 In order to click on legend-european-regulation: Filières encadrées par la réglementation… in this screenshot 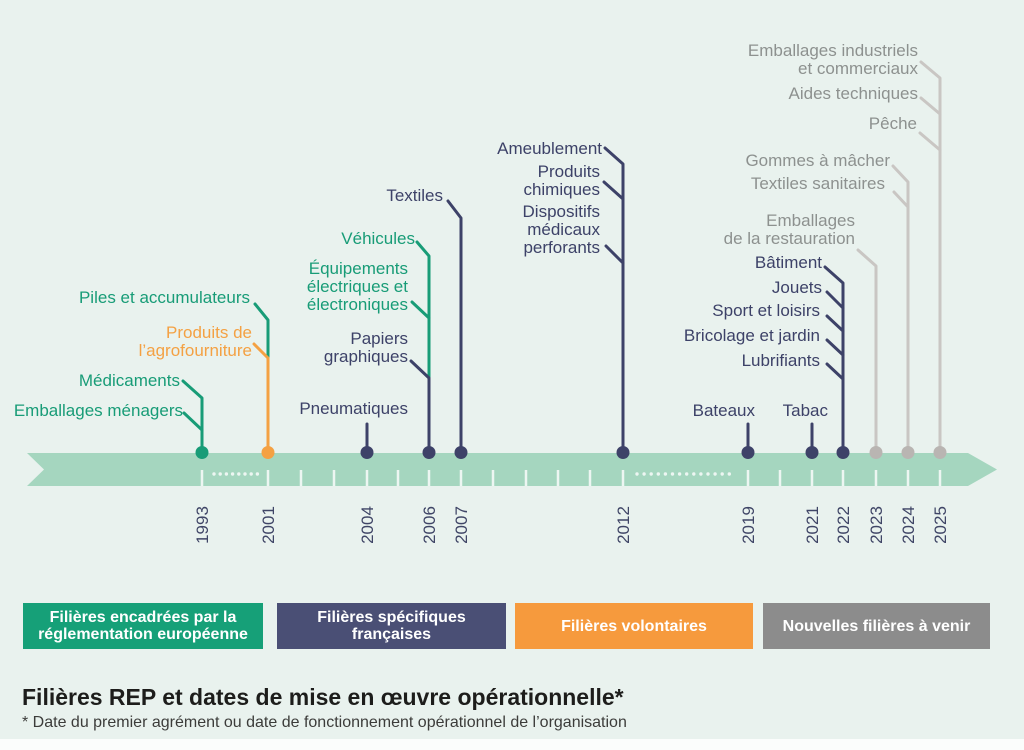, I will do `click(143, 626)`.